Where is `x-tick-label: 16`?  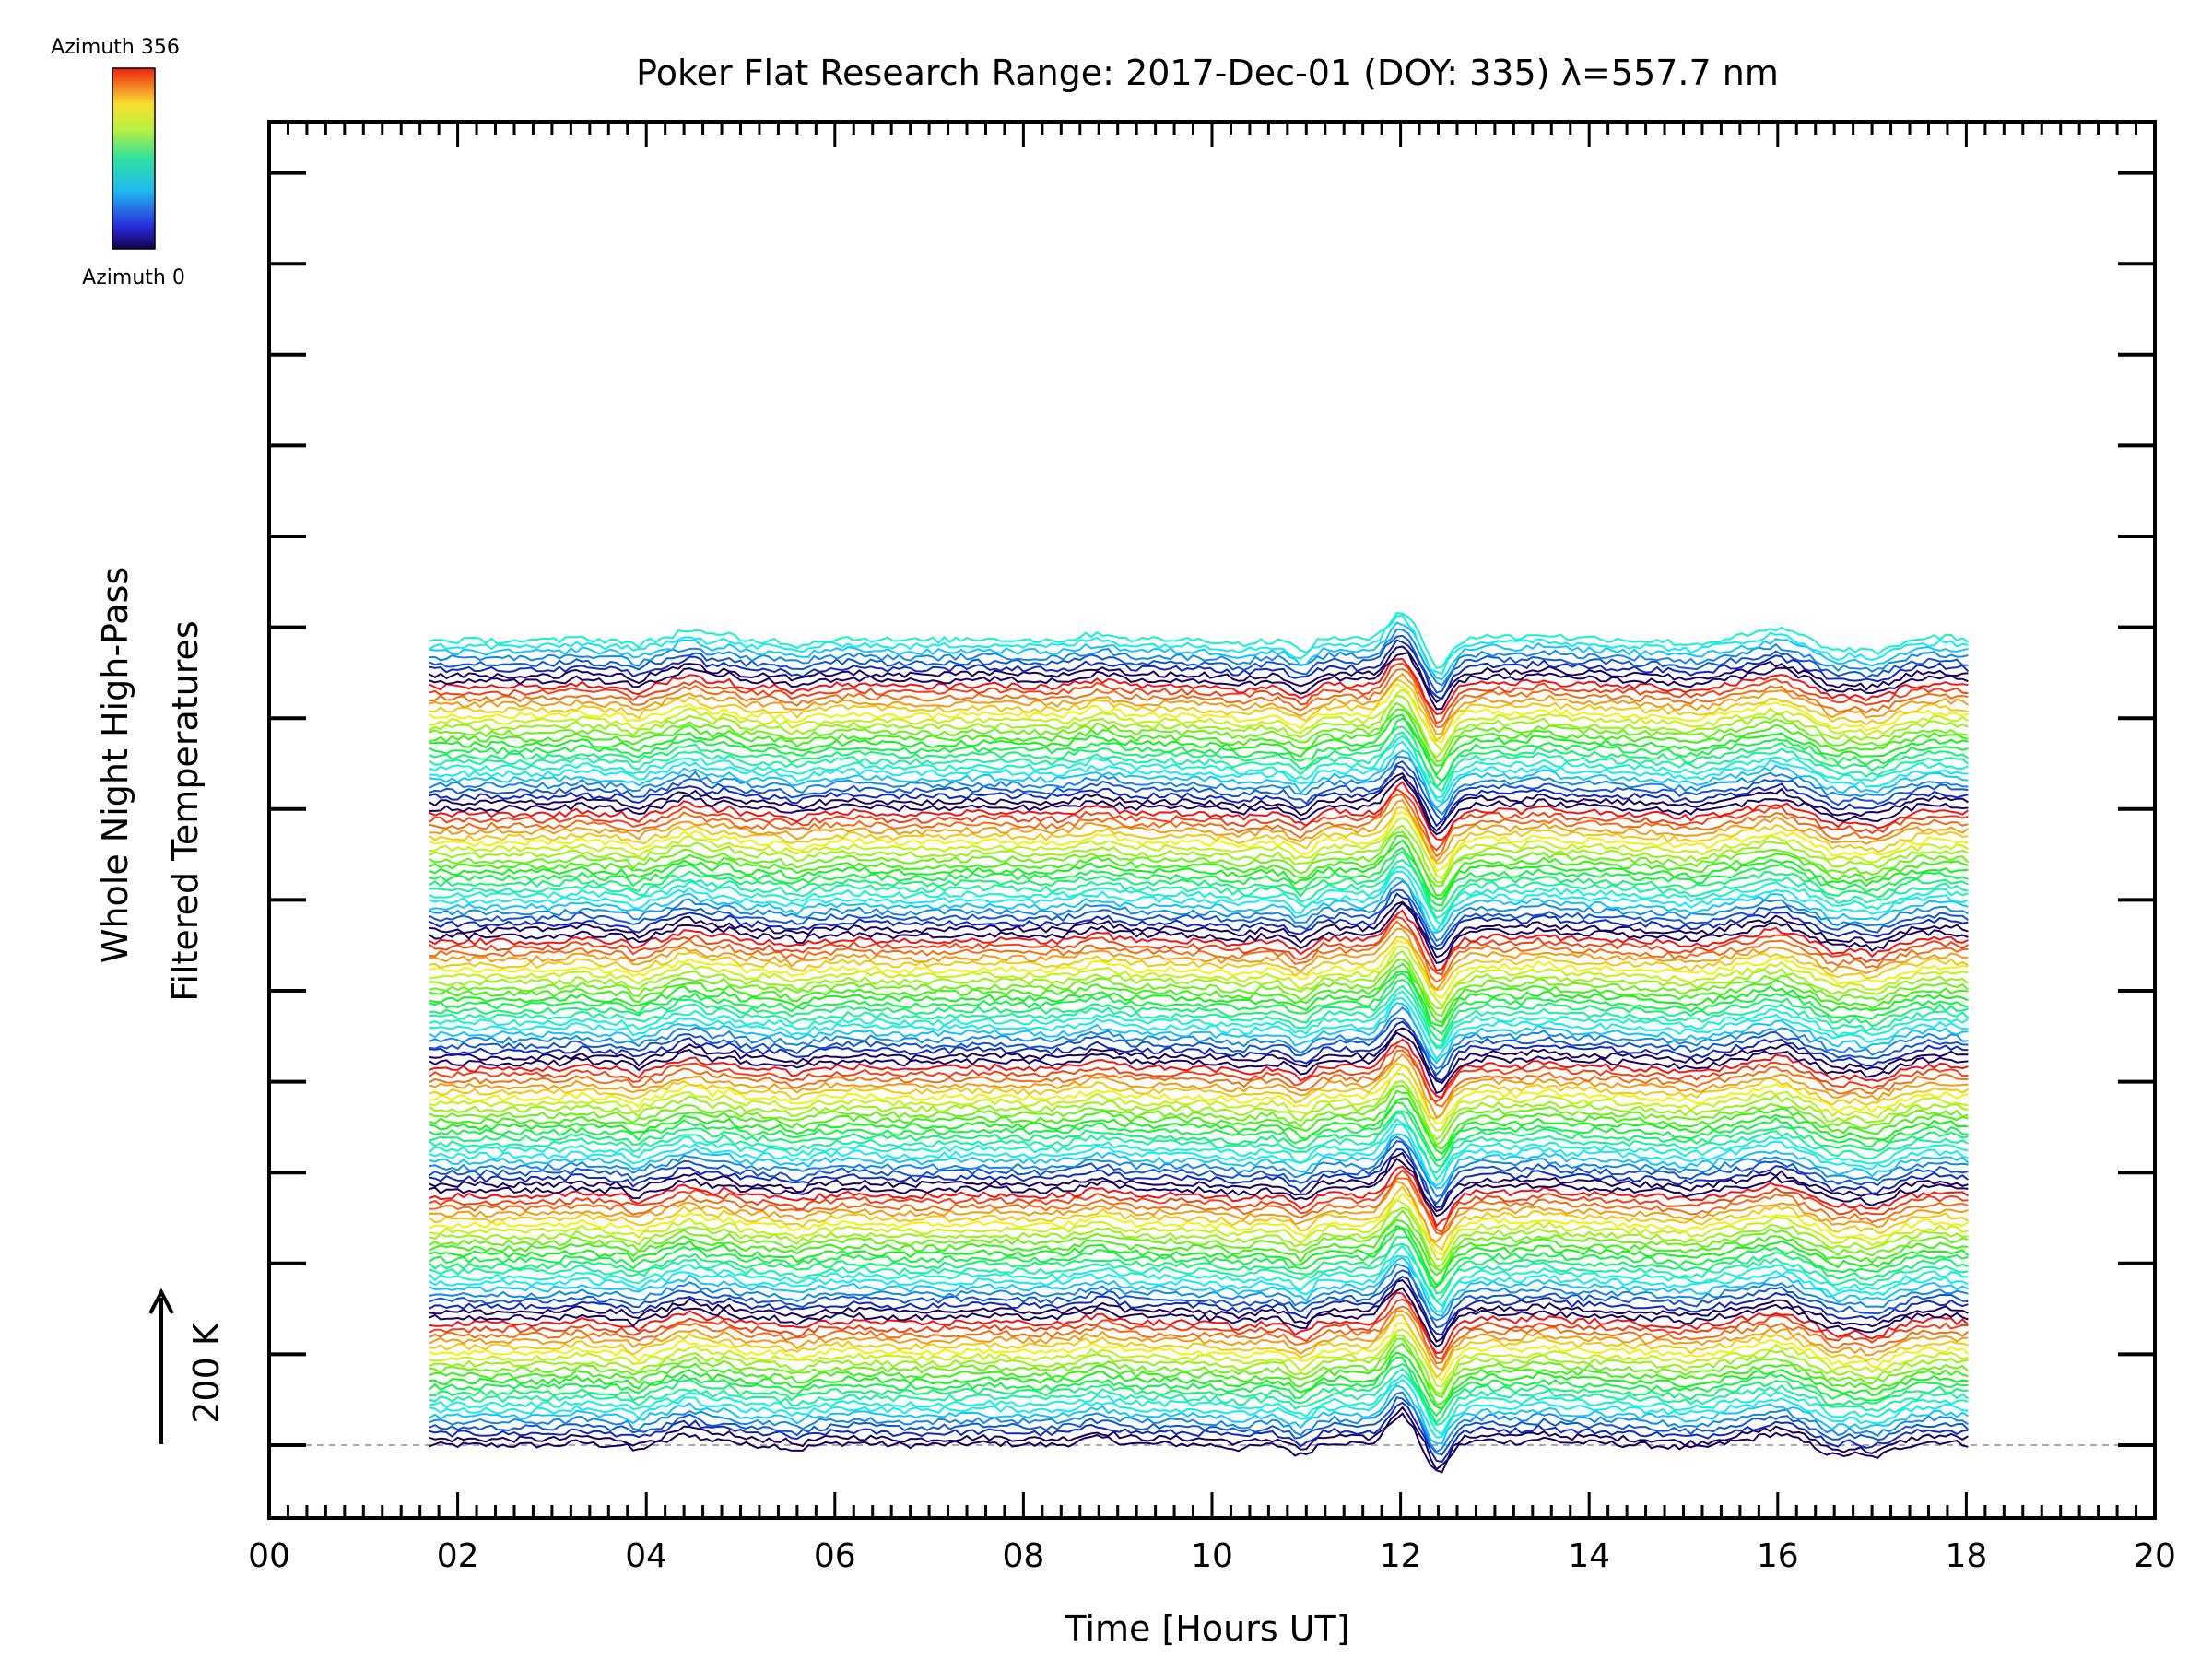
x-tick-label: 16 is located at coordinates (1778, 1556).